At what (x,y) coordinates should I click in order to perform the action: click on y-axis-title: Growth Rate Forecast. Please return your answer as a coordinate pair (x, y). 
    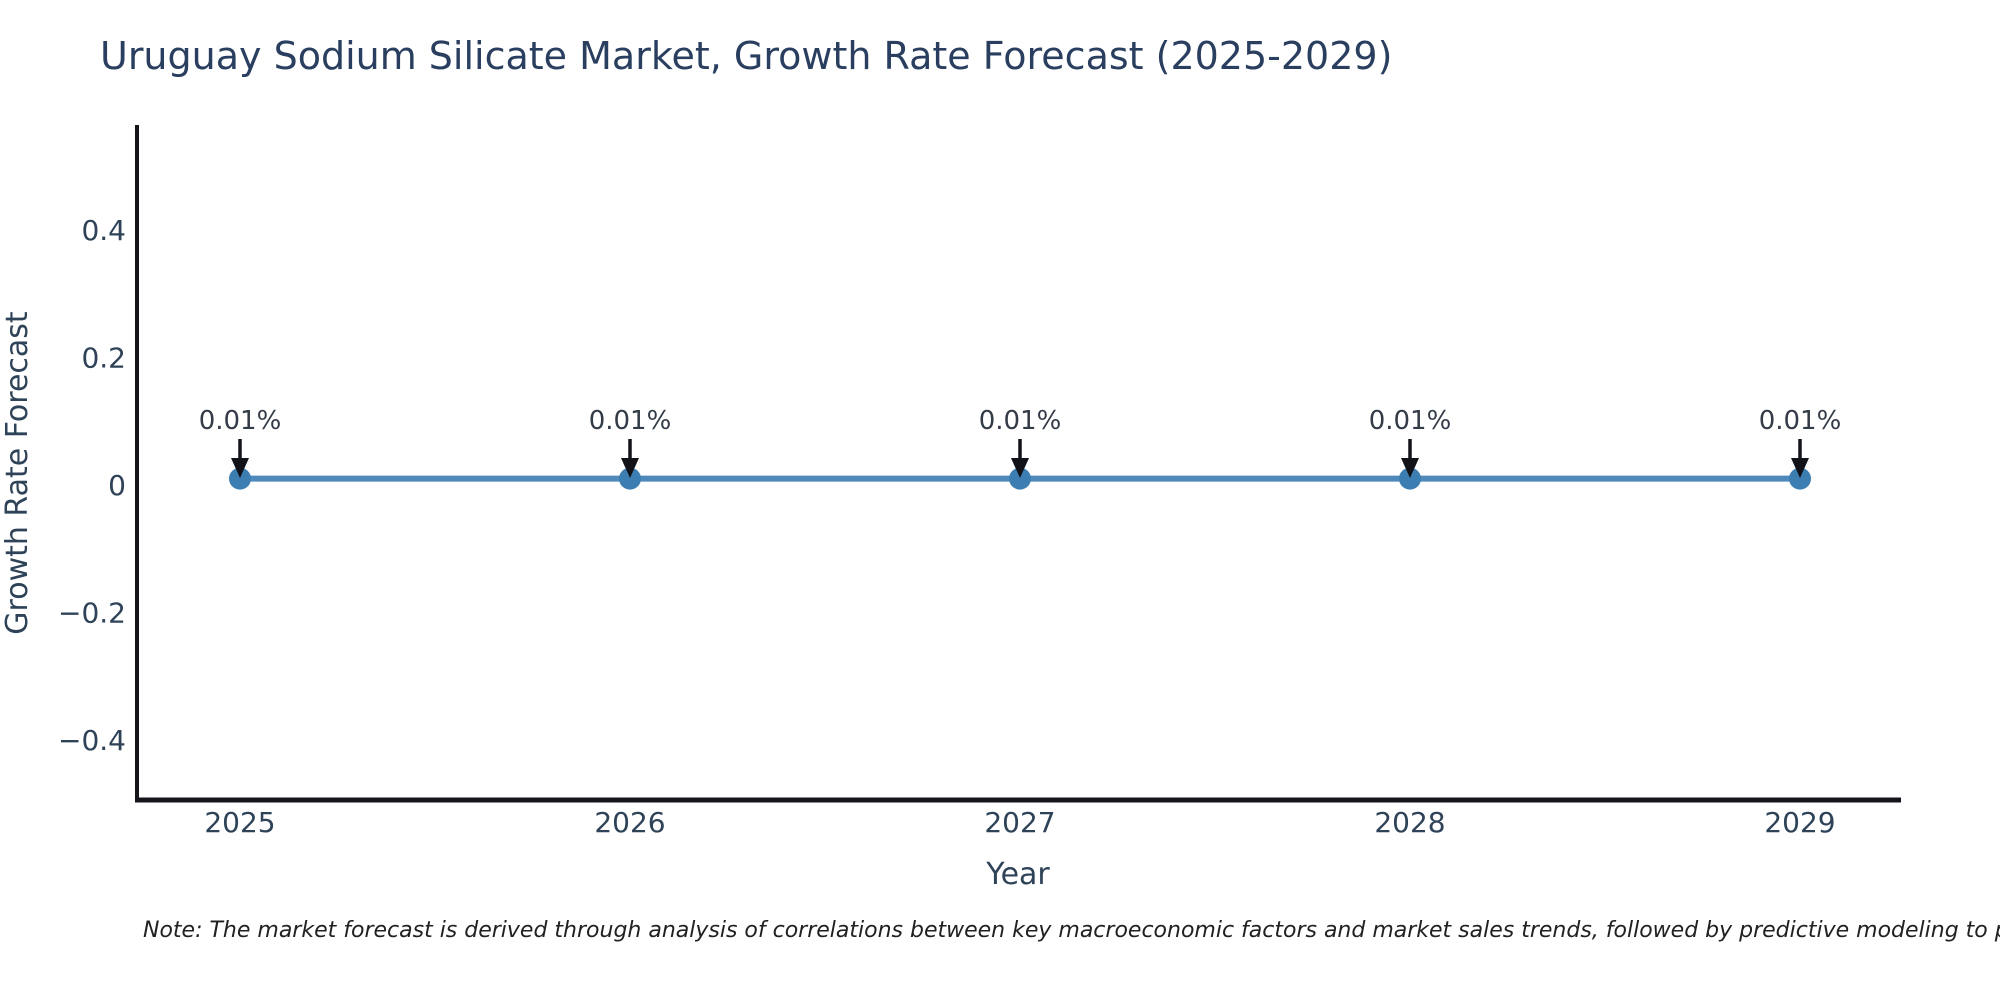
    Looking at the image, I should click on (17, 473).